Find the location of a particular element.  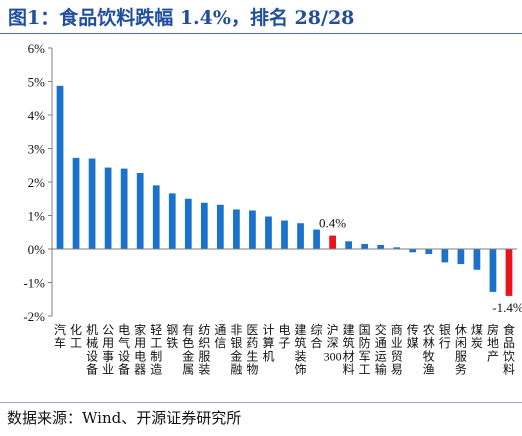

x-tick-label: 钢铁 is located at coordinates (172, 336).